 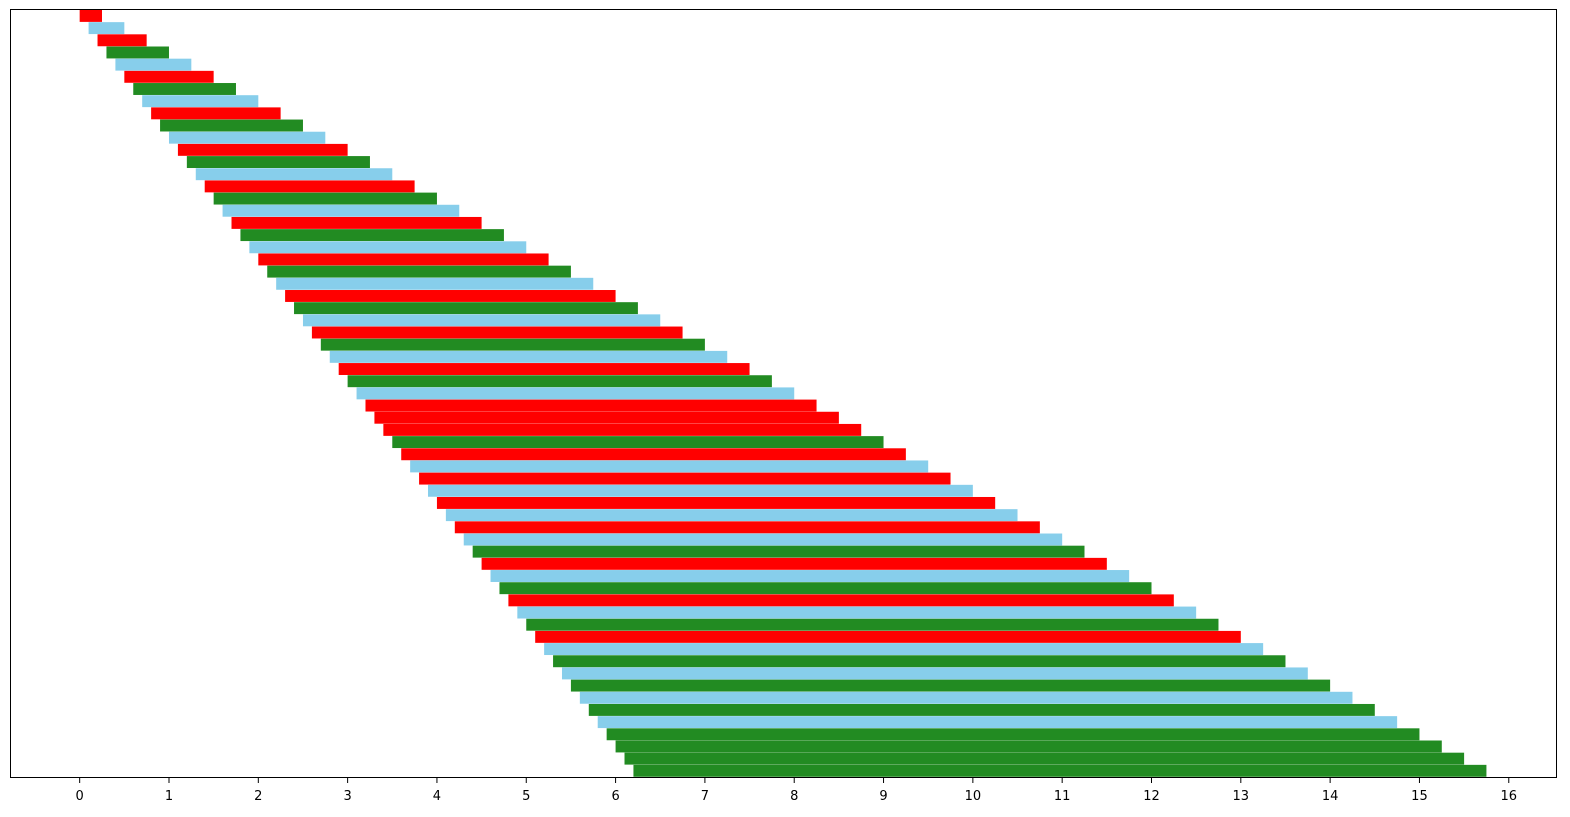 I want to click on x-tick-label-14: 14, so click(x=1330, y=796).